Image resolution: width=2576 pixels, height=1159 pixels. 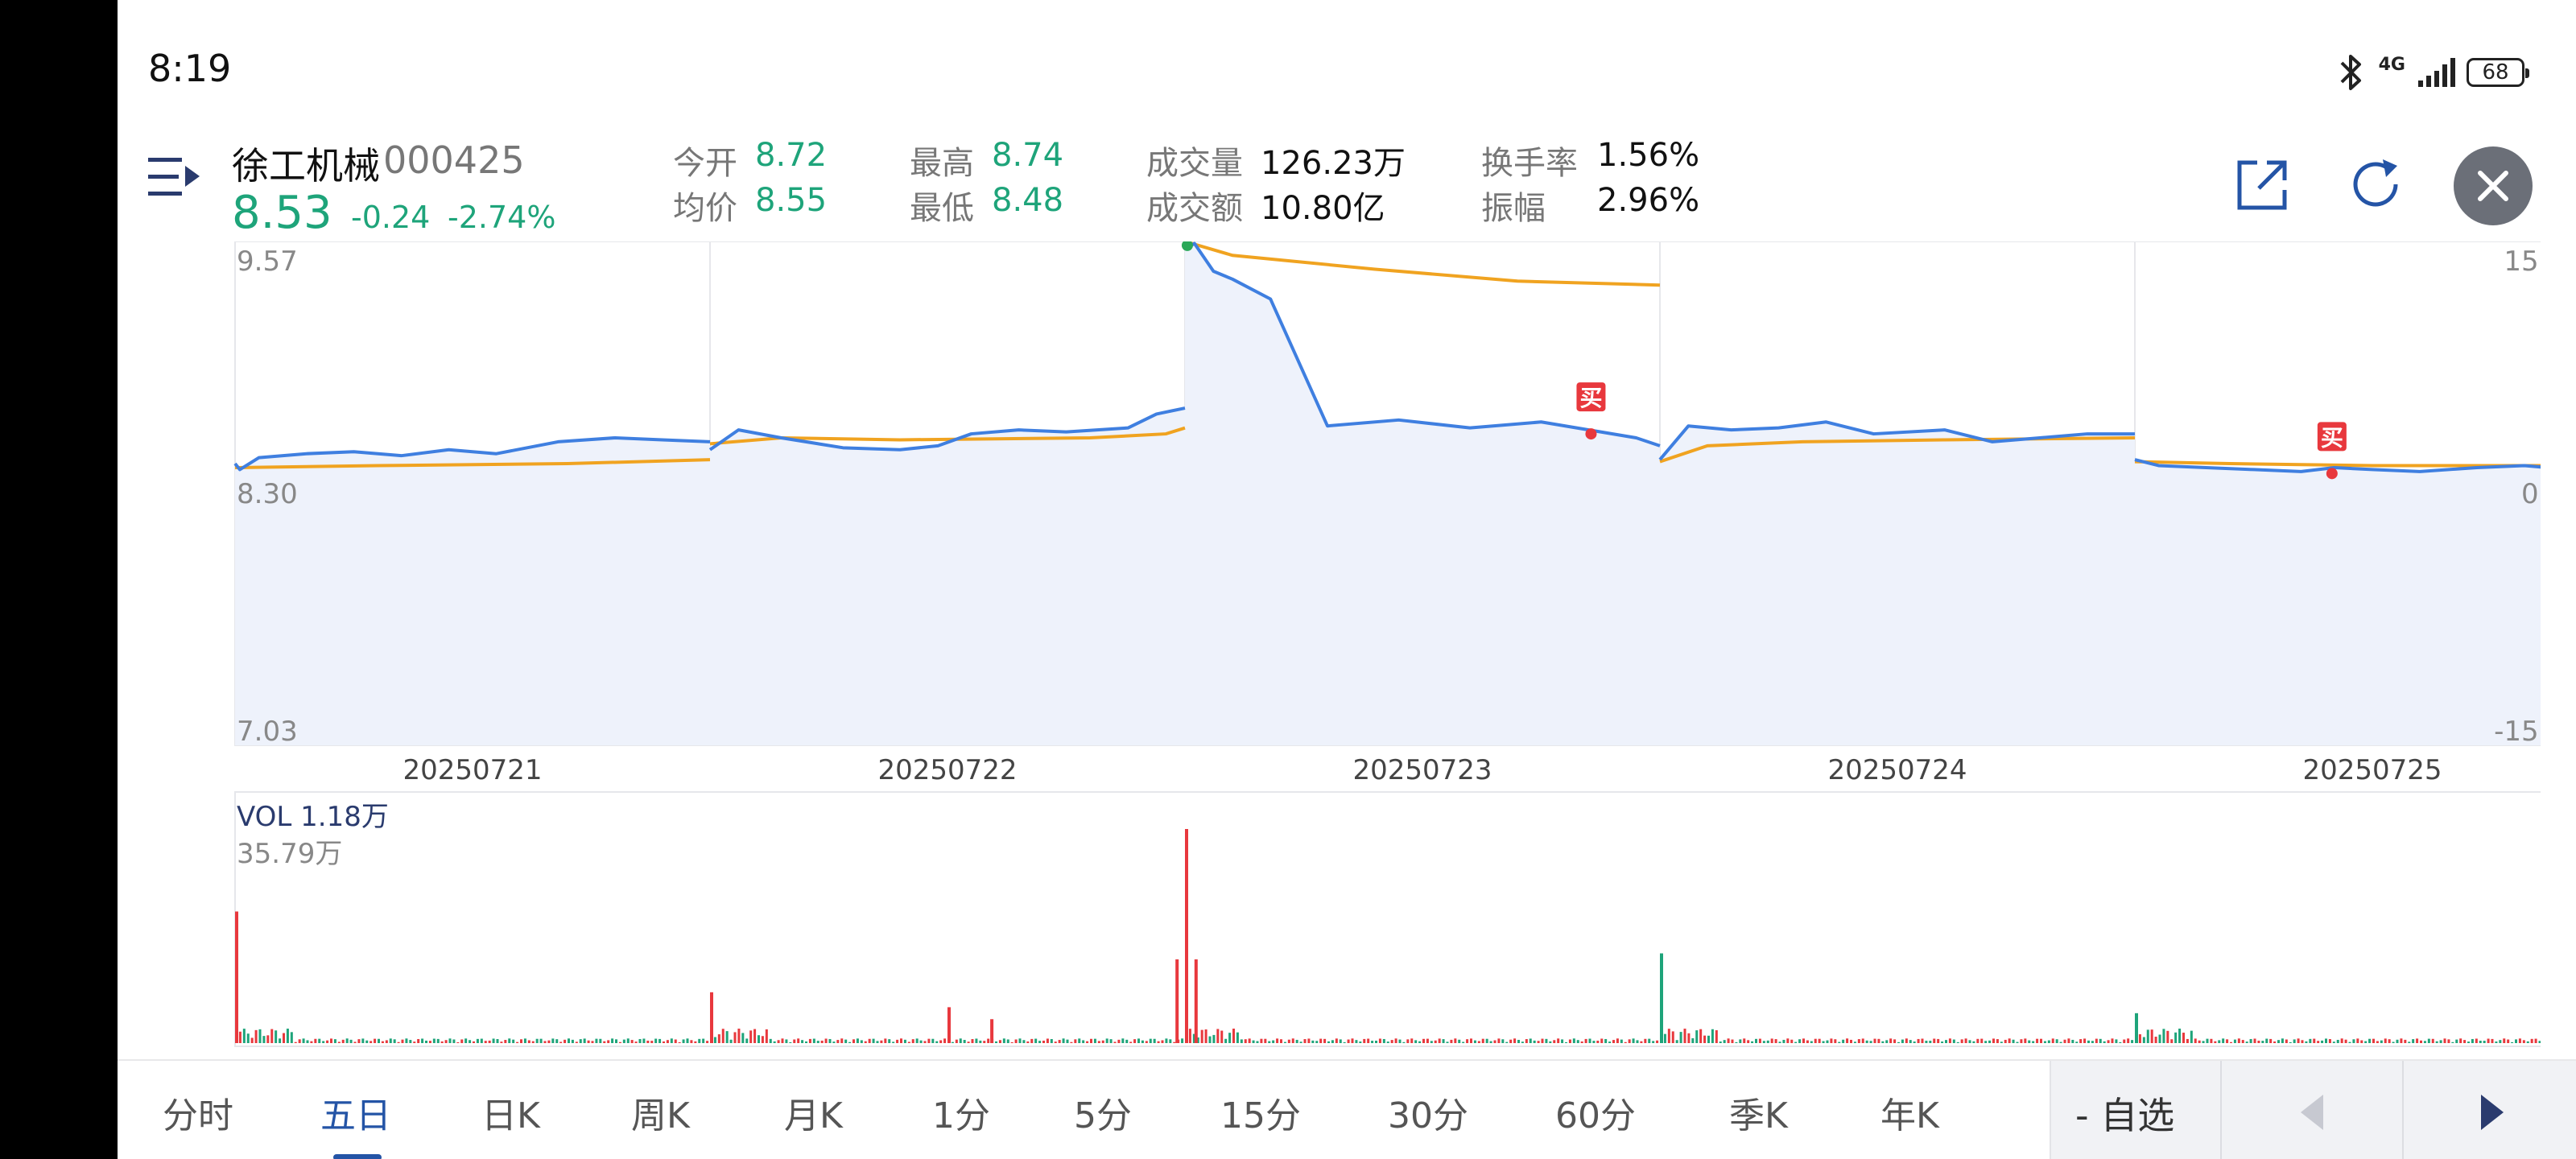 I want to click on tab-0: 分时, so click(x=198, y=1115).